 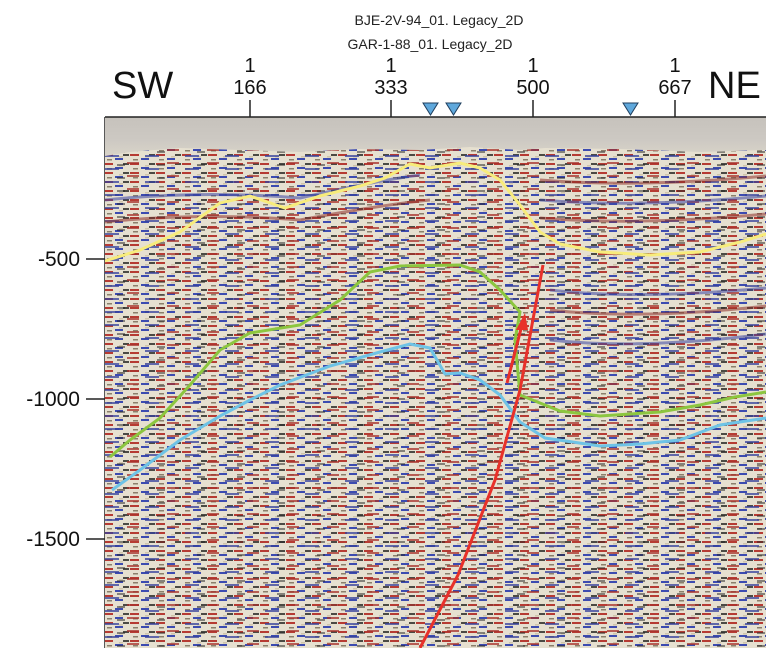 What do you see at coordinates (462, 86) in the screenshot?
I see `cdp-axis: 1 166 1 333 1 500 1 667` at bounding box center [462, 86].